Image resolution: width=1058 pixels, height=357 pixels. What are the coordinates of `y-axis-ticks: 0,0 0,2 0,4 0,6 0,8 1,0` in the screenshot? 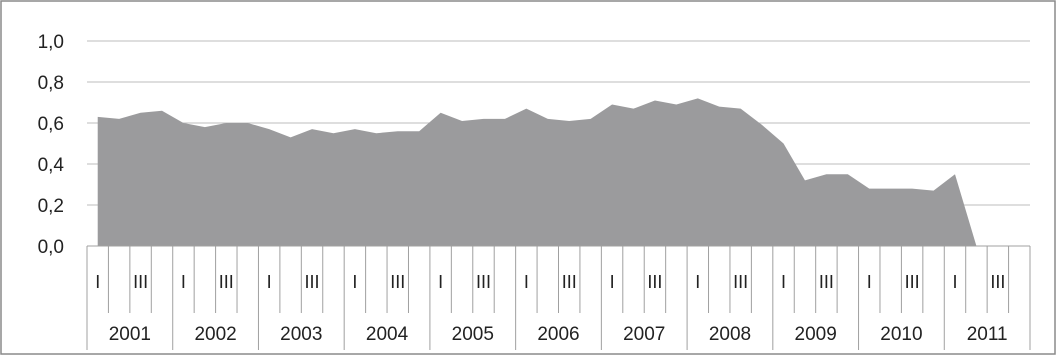 It's located at (51, 145).